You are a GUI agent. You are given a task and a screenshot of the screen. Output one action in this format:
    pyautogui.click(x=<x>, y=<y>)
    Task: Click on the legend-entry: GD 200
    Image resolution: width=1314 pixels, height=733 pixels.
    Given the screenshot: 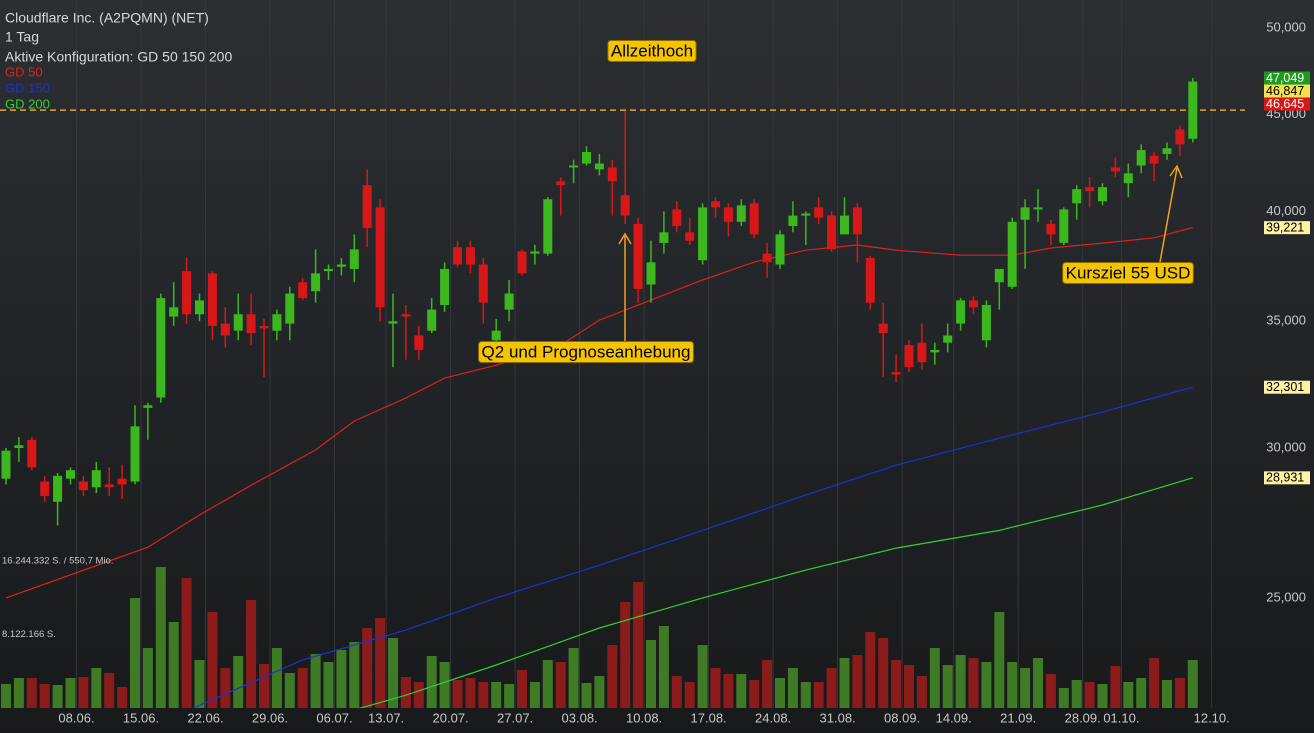 What is the action you would take?
    pyautogui.click(x=27, y=103)
    